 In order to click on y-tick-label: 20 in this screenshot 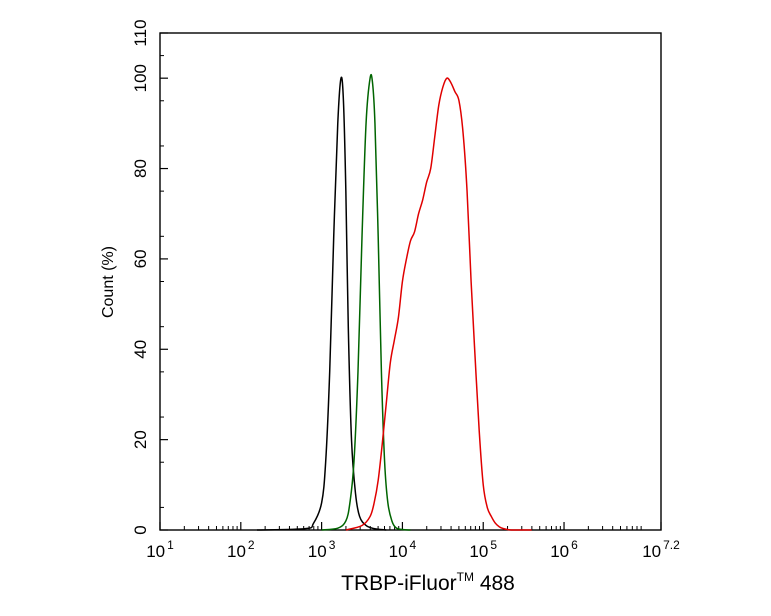, I will do `click(140, 439)`.